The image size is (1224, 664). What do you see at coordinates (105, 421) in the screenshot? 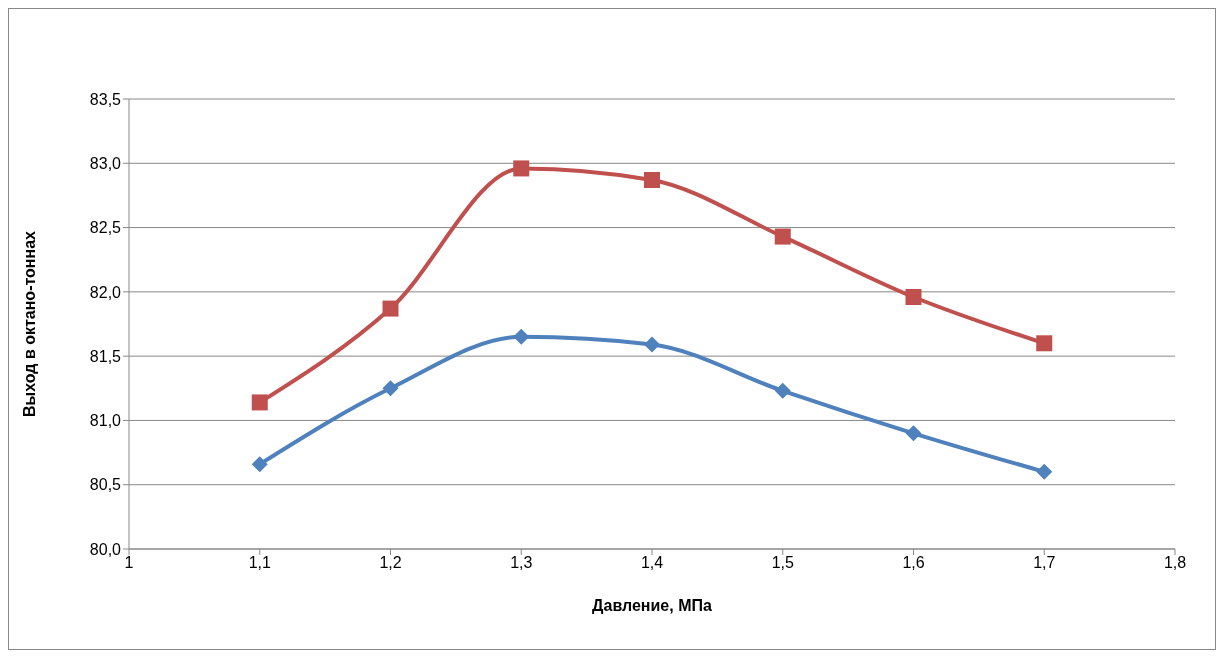
I see `y-tick-label: 81,0` at bounding box center [105, 421].